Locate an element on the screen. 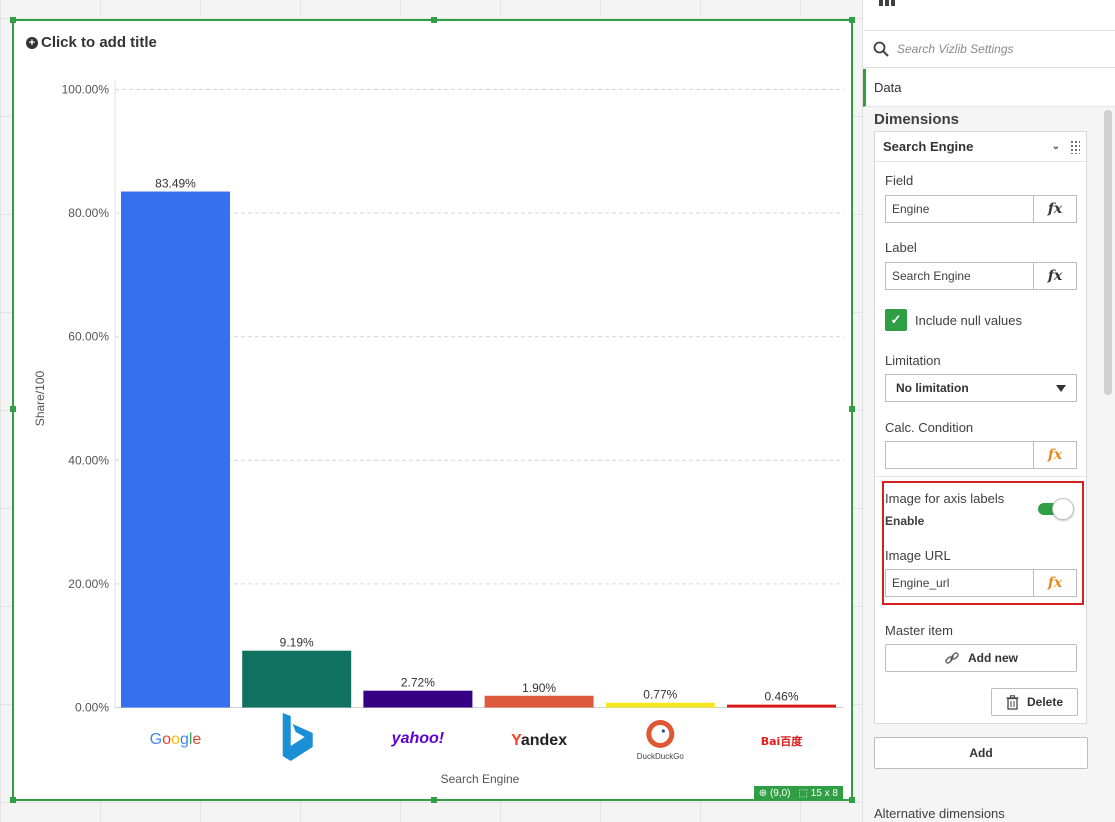 The image size is (1115, 822). image-url-value: Engine_url is located at coordinates (921, 583).